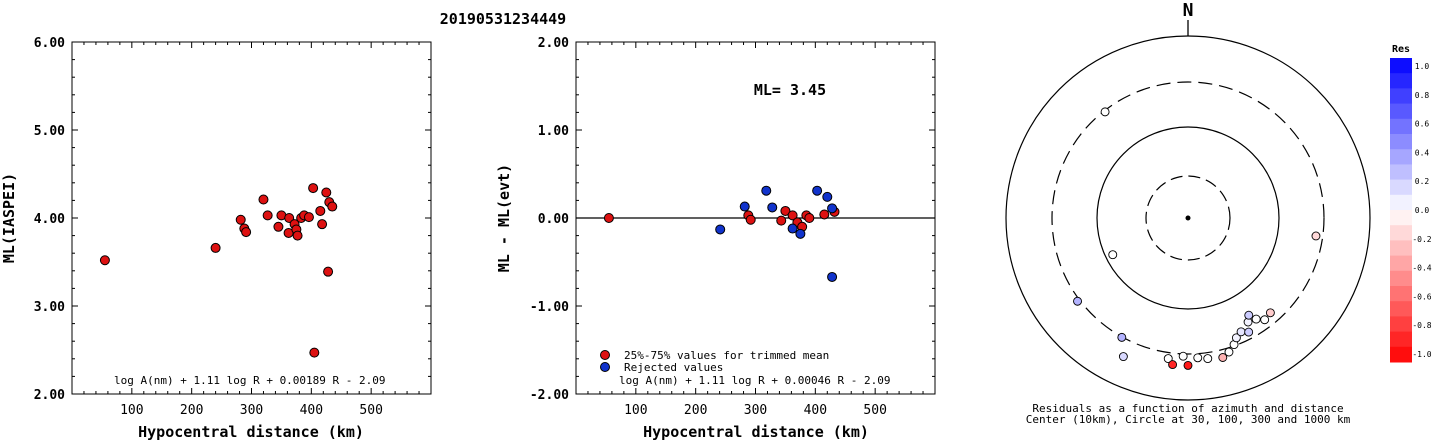 This screenshot has width=1437, height=441. I want to click on colorbar-tick-label: 1.0, so click(1422, 66).